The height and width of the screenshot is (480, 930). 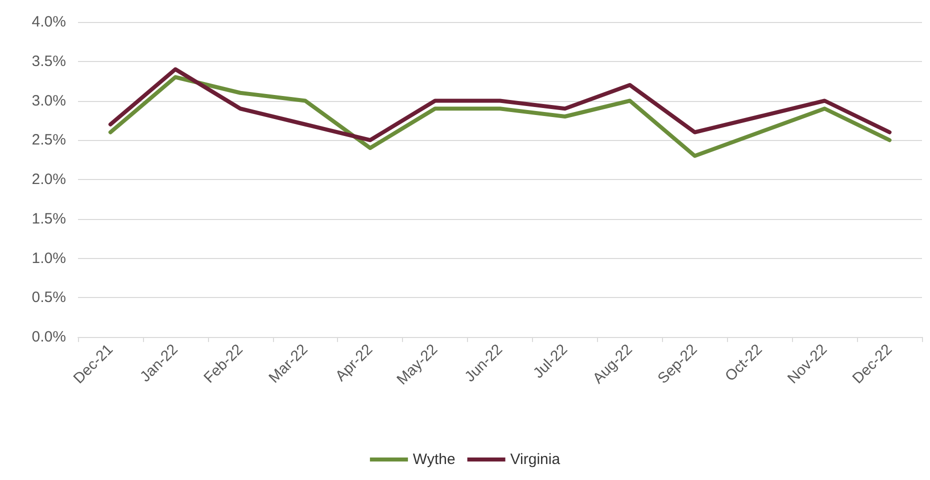 What do you see at coordinates (535, 459) in the screenshot?
I see `legend-label: Virginia` at bounding box center [535, 459].